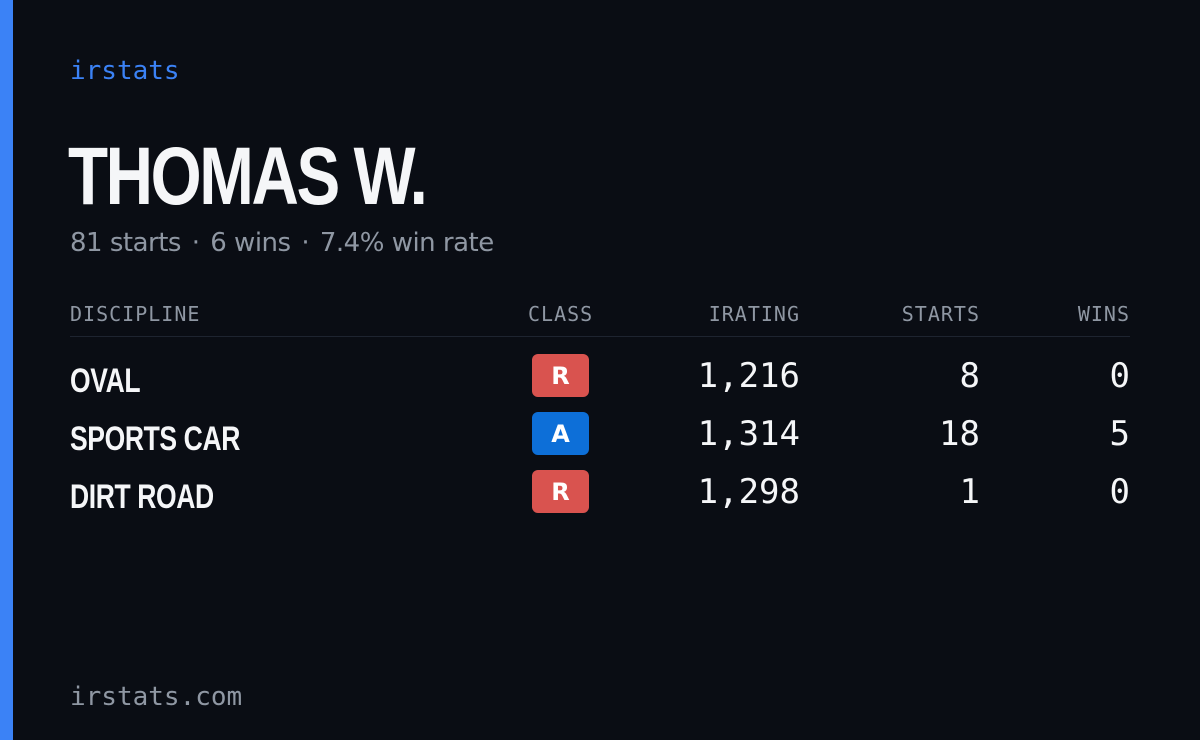  Describe the element at coordinates (1103, 314) in the screenshot. I see `header-wins: WINS` at that location.